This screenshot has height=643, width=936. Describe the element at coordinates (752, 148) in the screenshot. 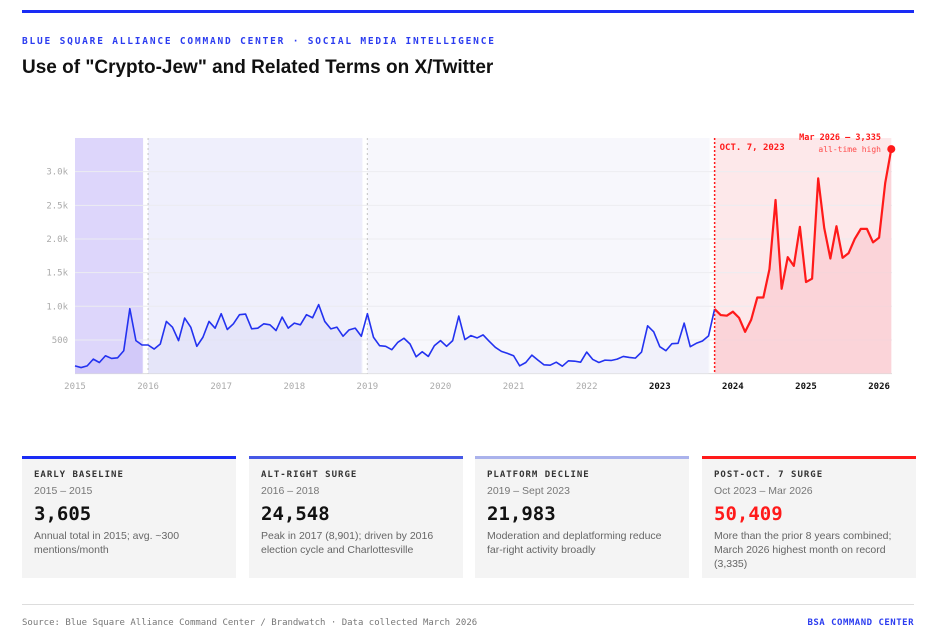

I see `oct7-label: OCT. 7, 2023` at that location.